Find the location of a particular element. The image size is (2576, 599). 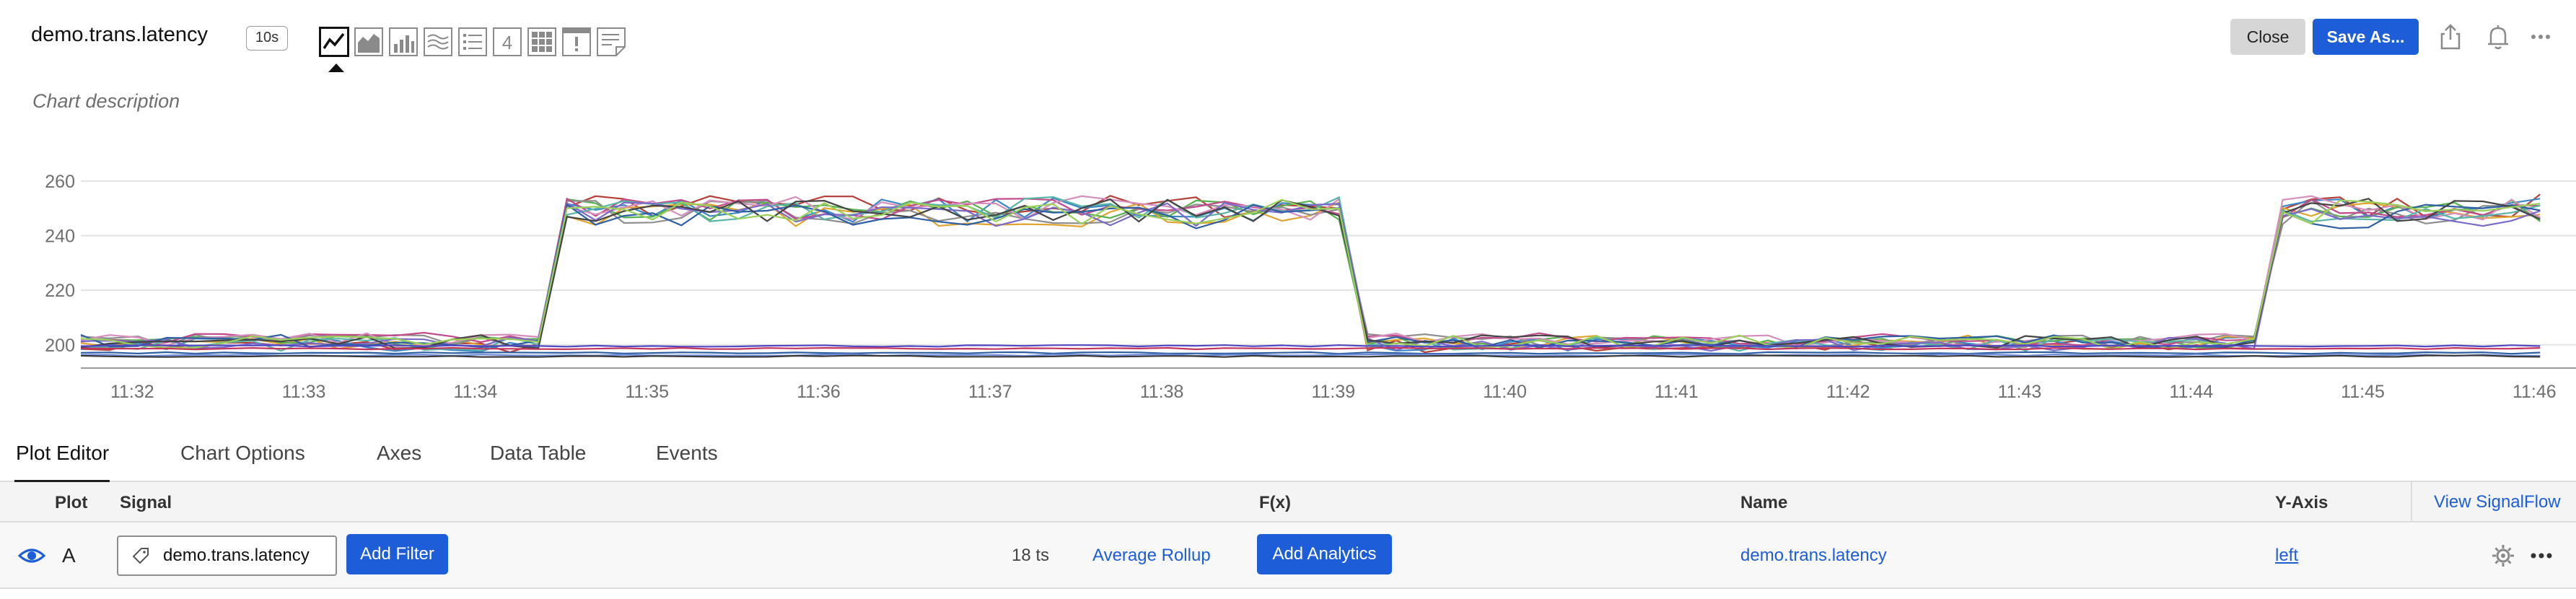

event-feed-icon is located at coordinates (576, 42).